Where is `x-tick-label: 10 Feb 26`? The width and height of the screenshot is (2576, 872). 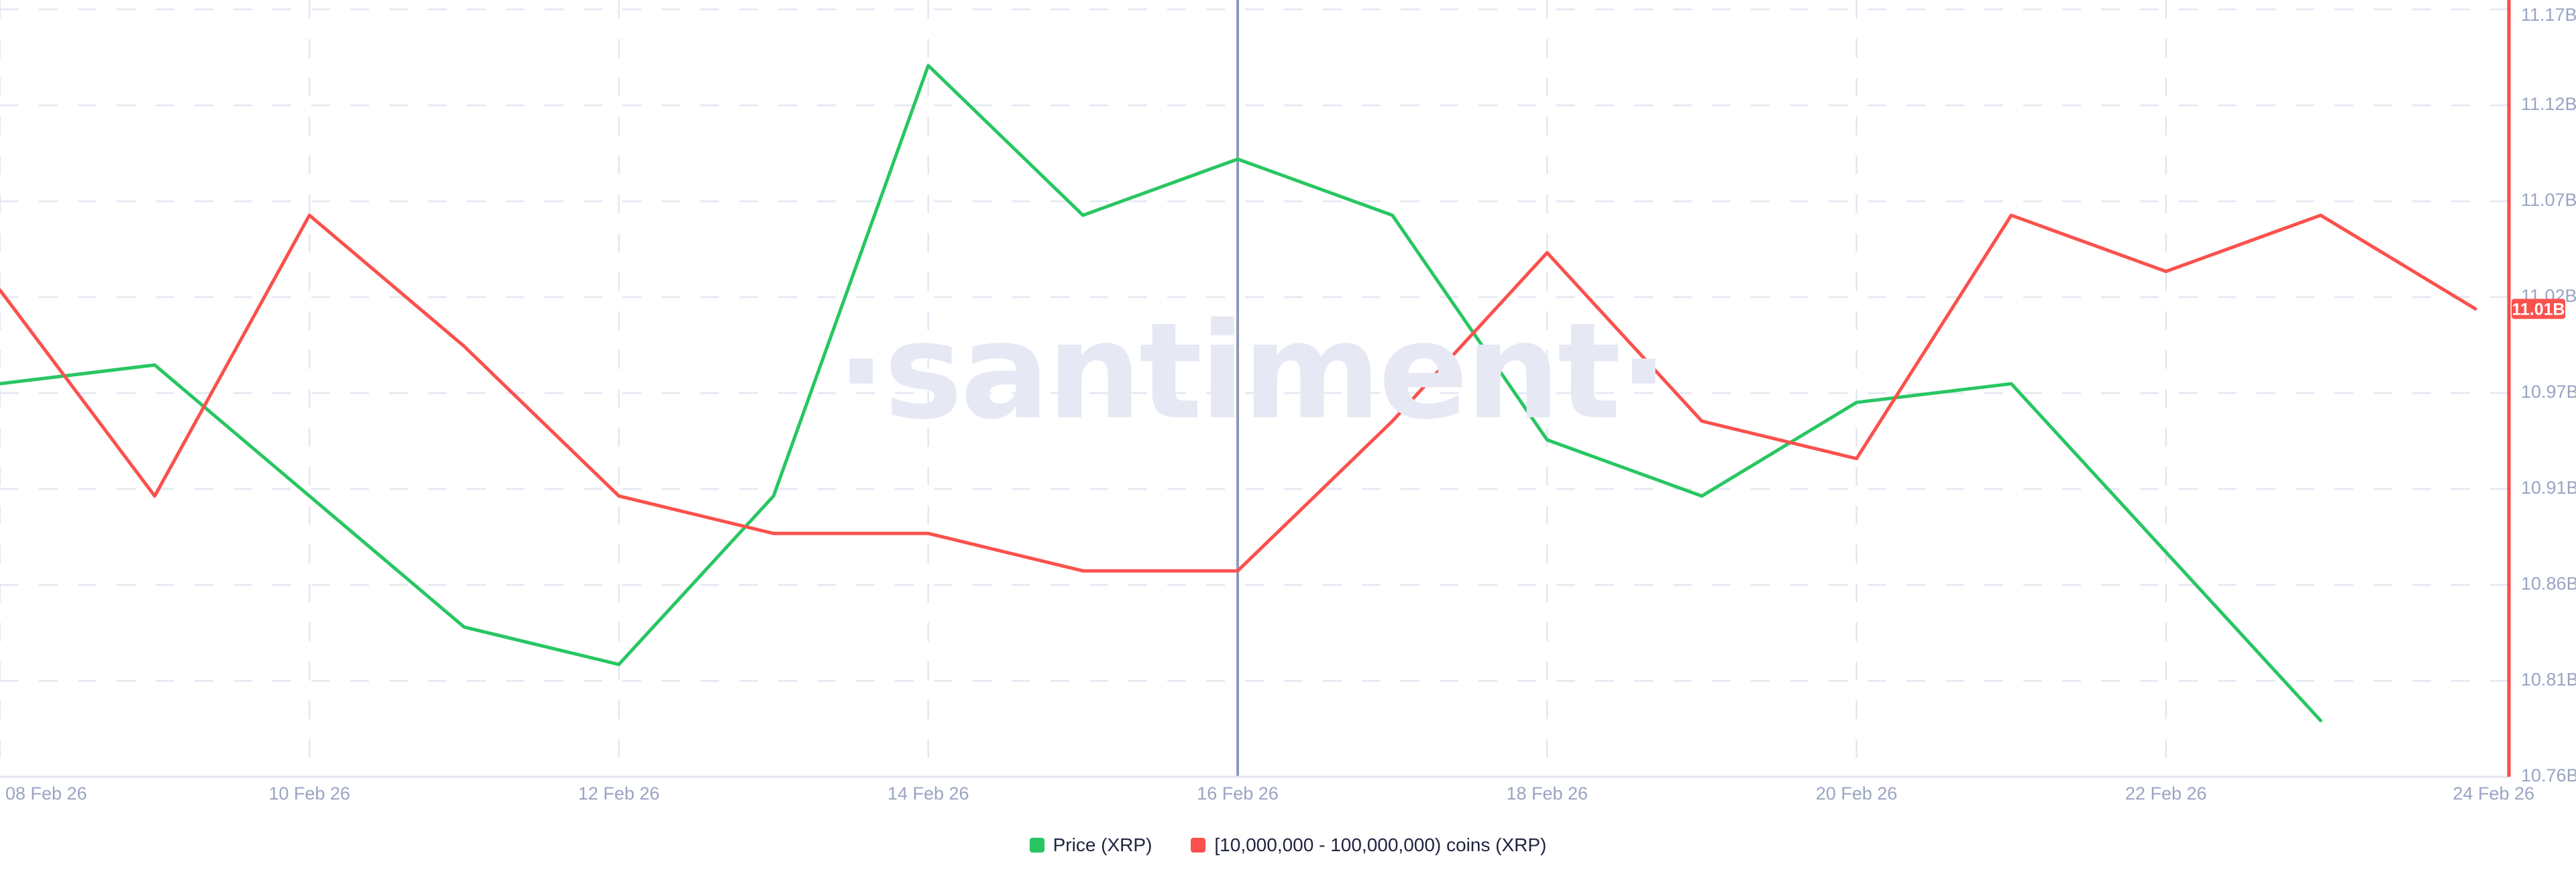
x-tick-label: 10 Feb 26 is located at coordinates (309, 793).